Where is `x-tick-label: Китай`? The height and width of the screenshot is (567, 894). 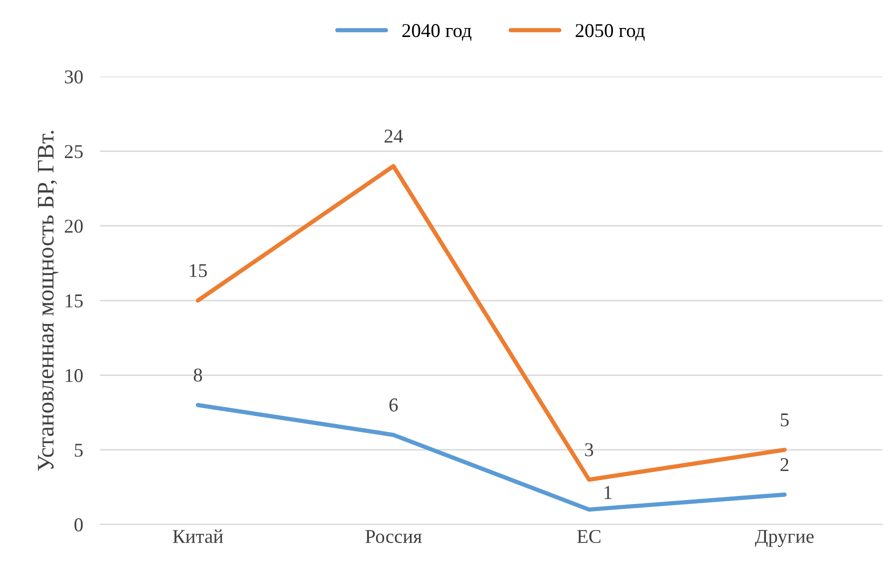 x-tick-label: Китай is located at coordinates (198, 537).